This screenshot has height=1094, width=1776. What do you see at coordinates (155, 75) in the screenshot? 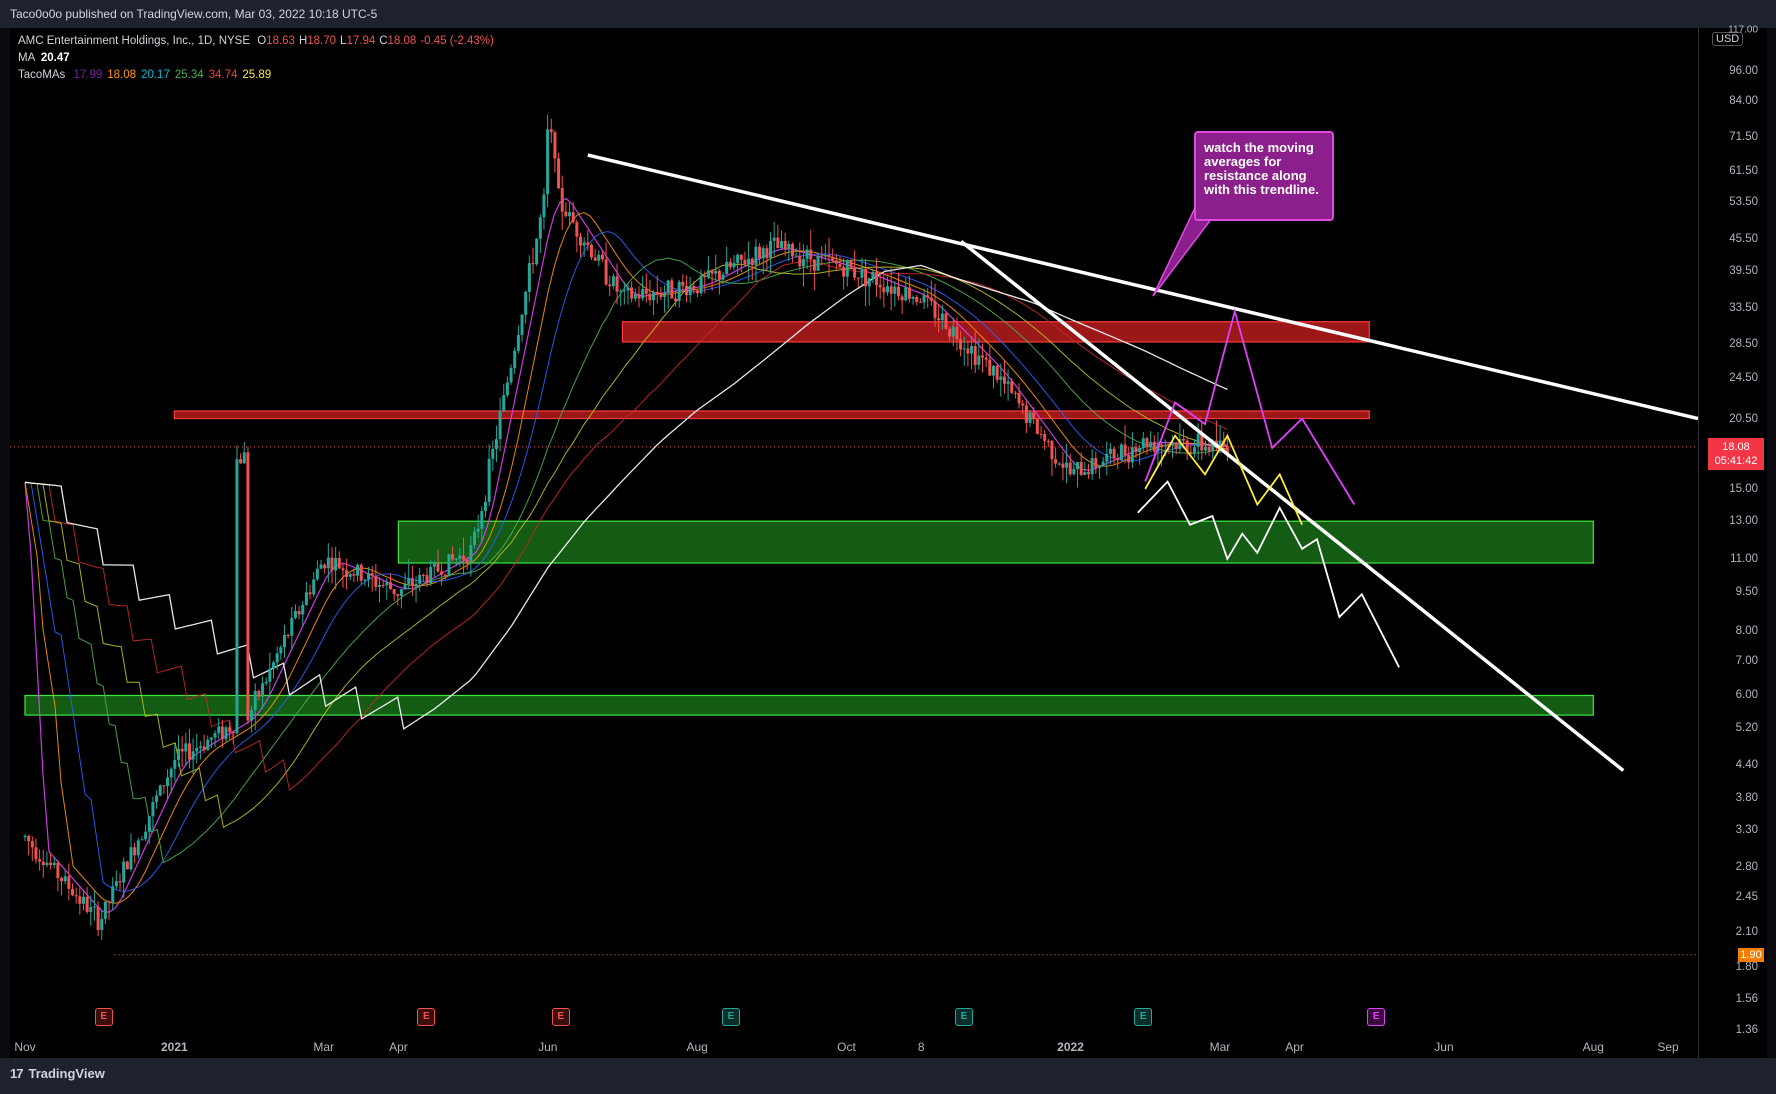
I see `legend-tacoma-value: 20.17` at bounding box center [155, 75].